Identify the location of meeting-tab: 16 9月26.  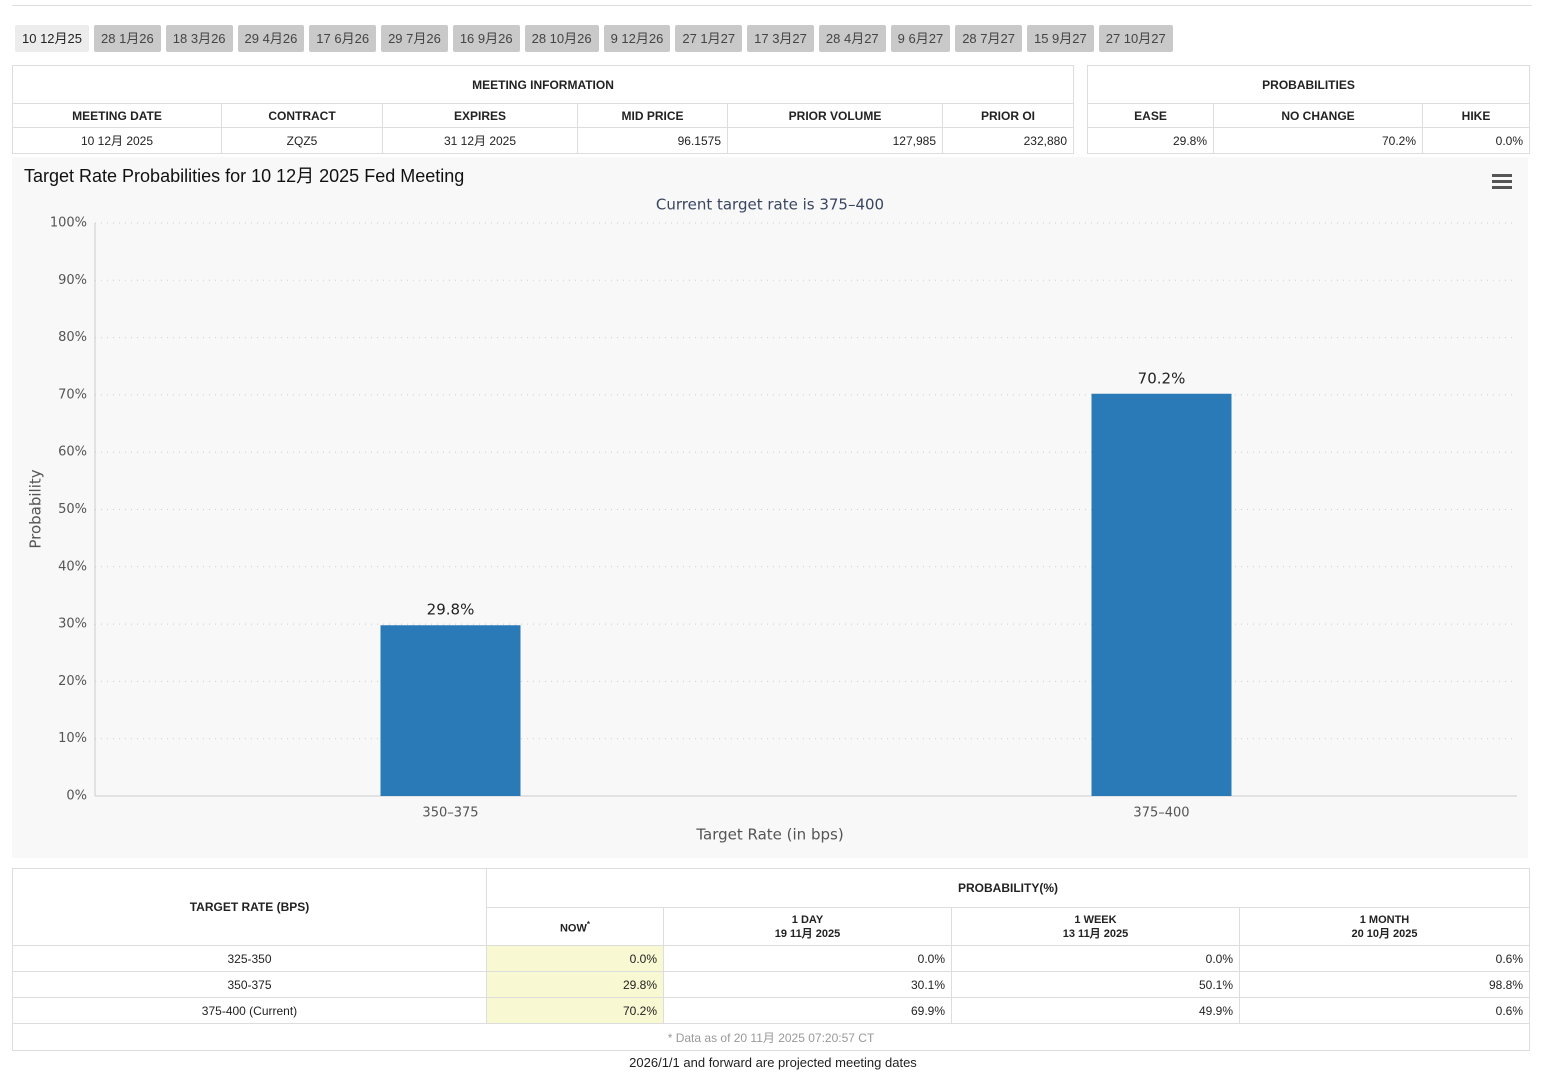
(486, 38).